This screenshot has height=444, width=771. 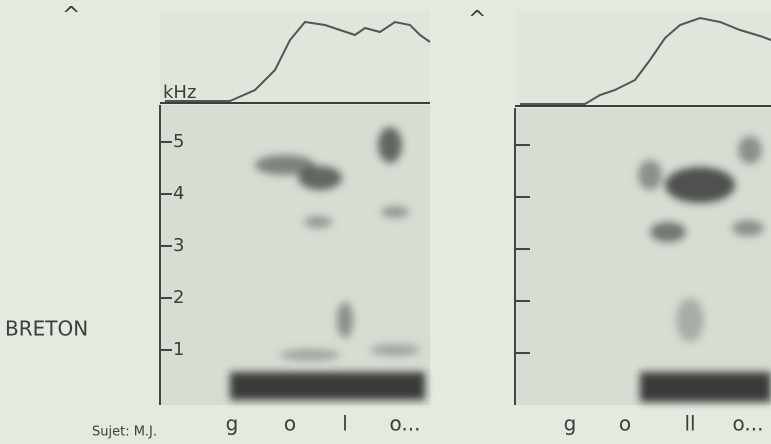 What do you see at coordinates (178, 193) in the screenshot?
I see `tick-label: 4` at bounding box center [178, 193].